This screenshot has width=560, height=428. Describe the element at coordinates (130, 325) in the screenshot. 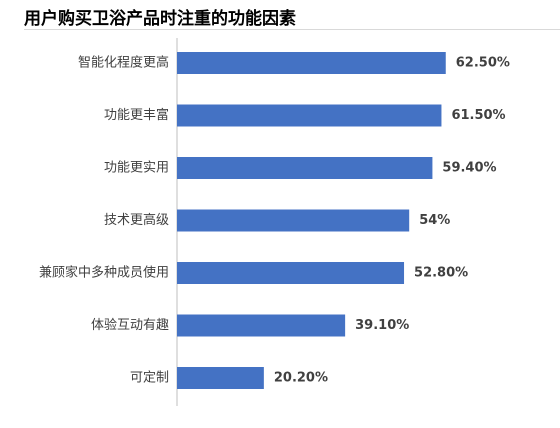

I see `category-label: 体验互动有趣` at that location.